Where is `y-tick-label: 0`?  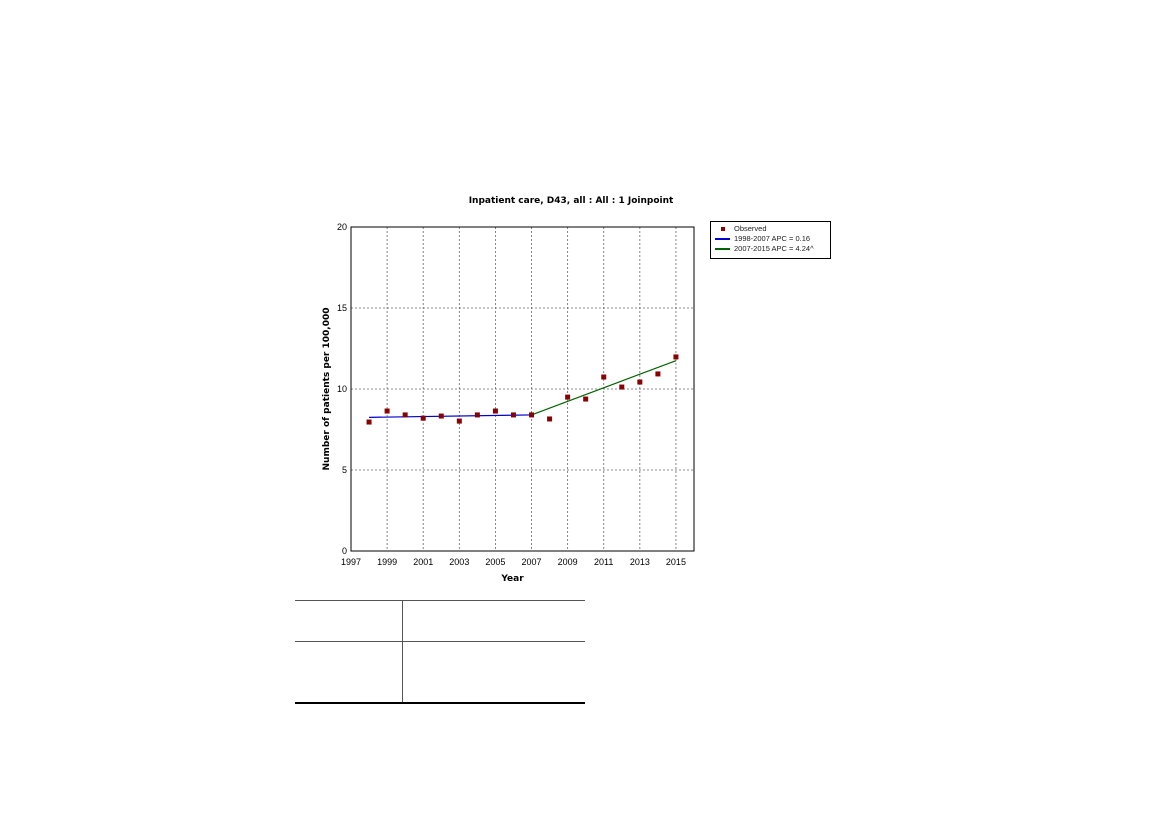 y-tick-label: 0 is located at coordinates (344, 551).